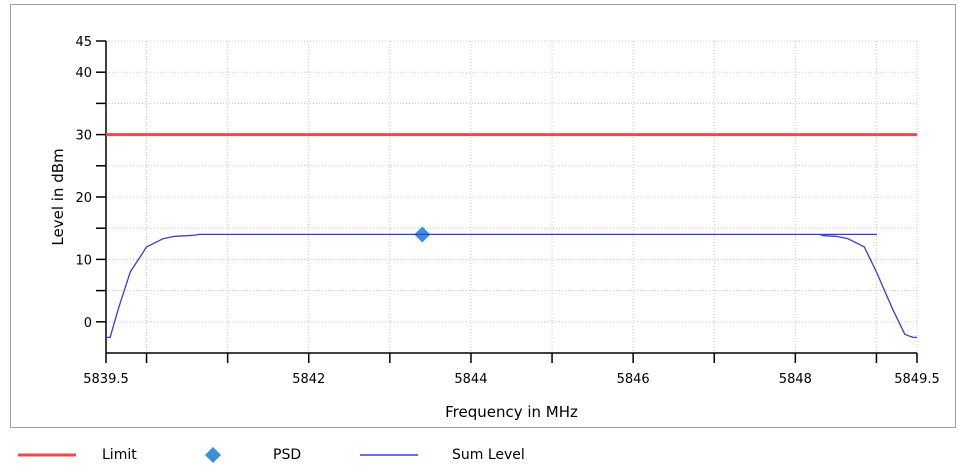  Describe the element at coordinates (389, 455) in the screenshot. I see `legend-swatch-sum-level` at that location.